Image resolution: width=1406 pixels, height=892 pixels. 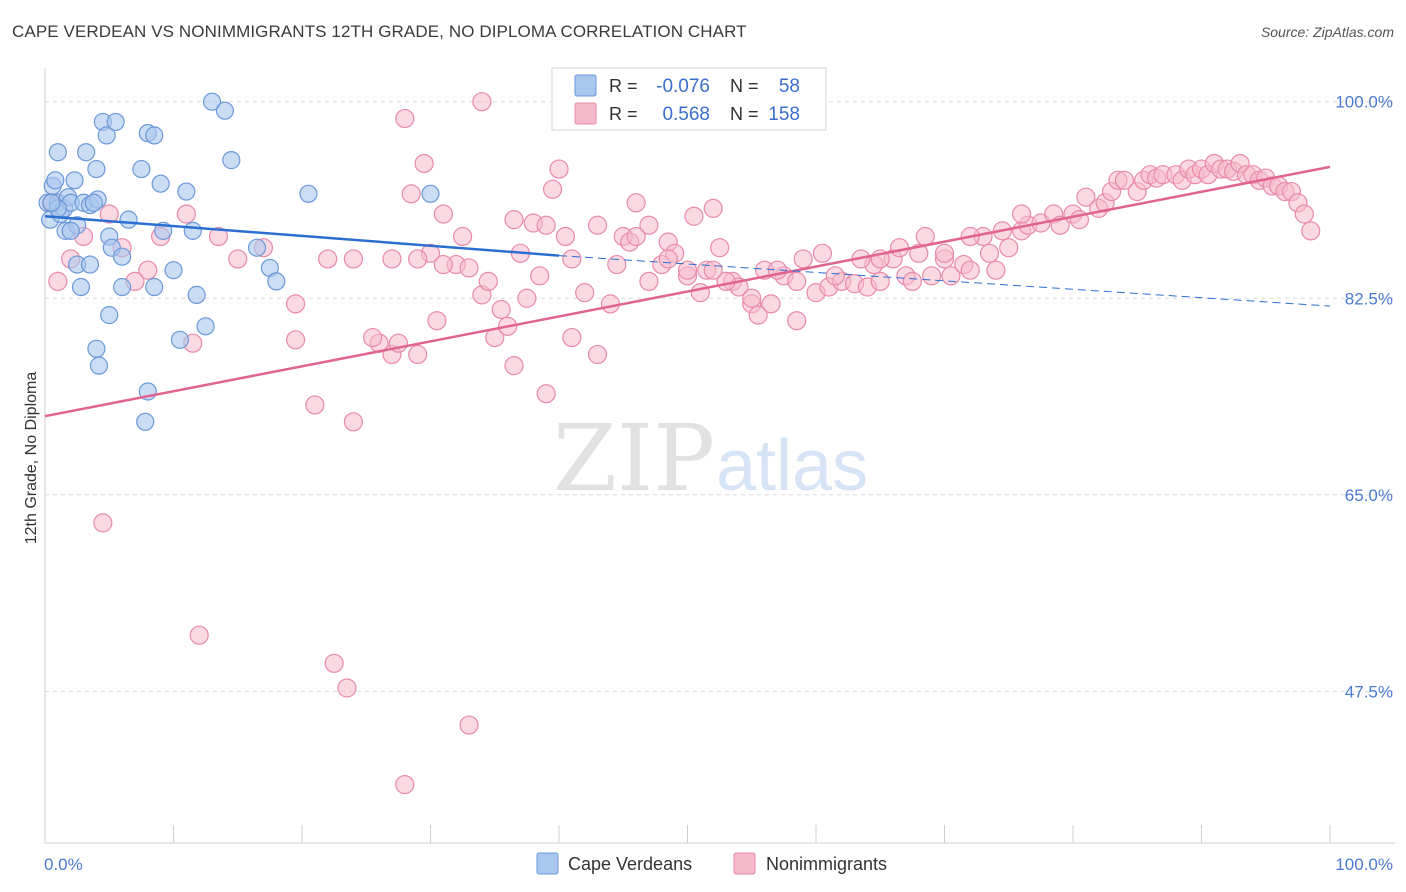 I want to click on watermark-zip: ZIP, so click(x=634, y=458).